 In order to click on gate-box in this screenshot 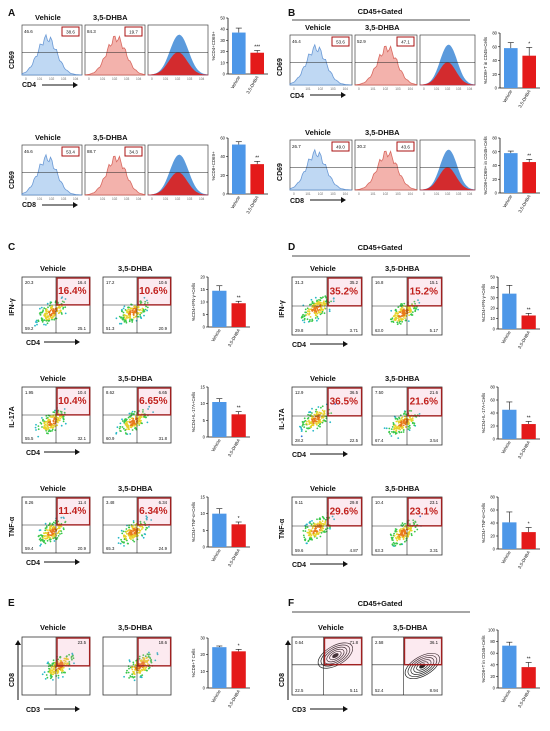, I will do `click(73, 401)`.